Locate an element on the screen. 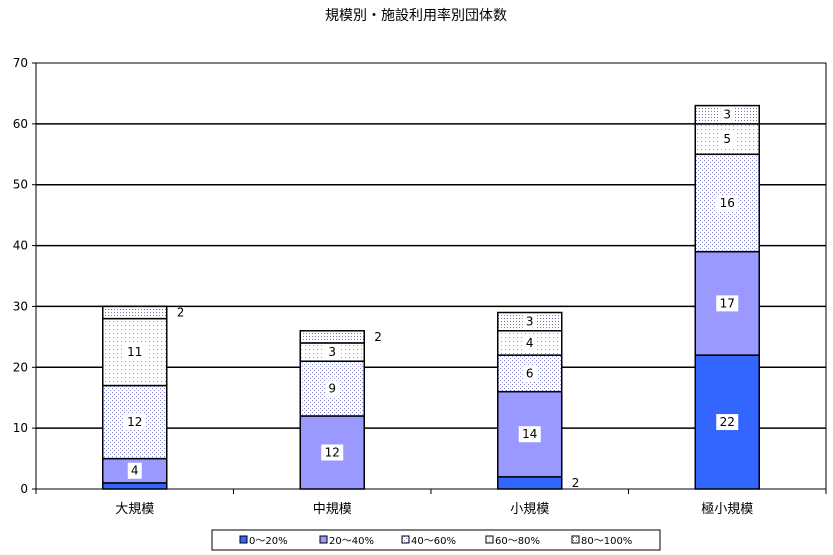 Image resolution: width=833 pixels, height=555 pixels. x-tick-label: 小規模 is located at coordinates (529, 509).